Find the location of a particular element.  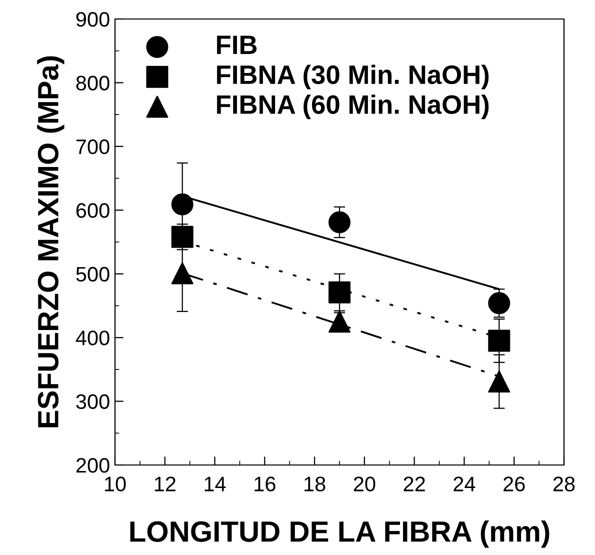

x-tick-label: 28 is located at coordinates (564, 484).